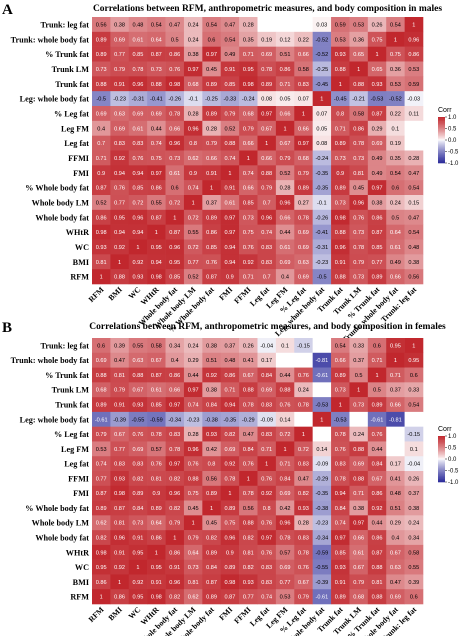  I want to click on cell-value-label: 0.34, so click(174, 346).